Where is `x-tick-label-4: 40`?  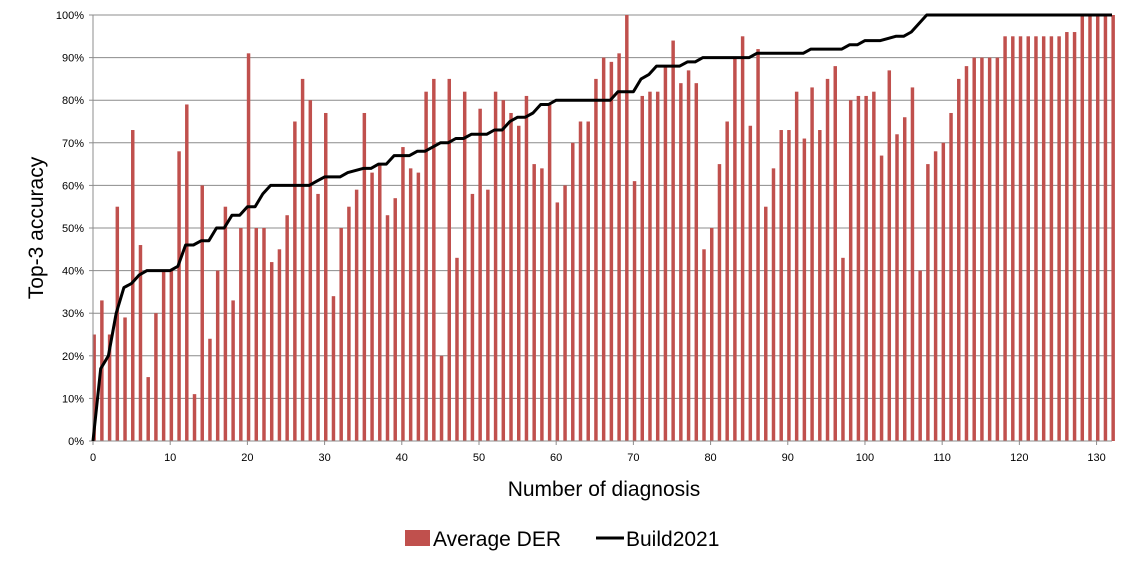 x-tick-label-4: 40 is located at coordinates (402, 458).